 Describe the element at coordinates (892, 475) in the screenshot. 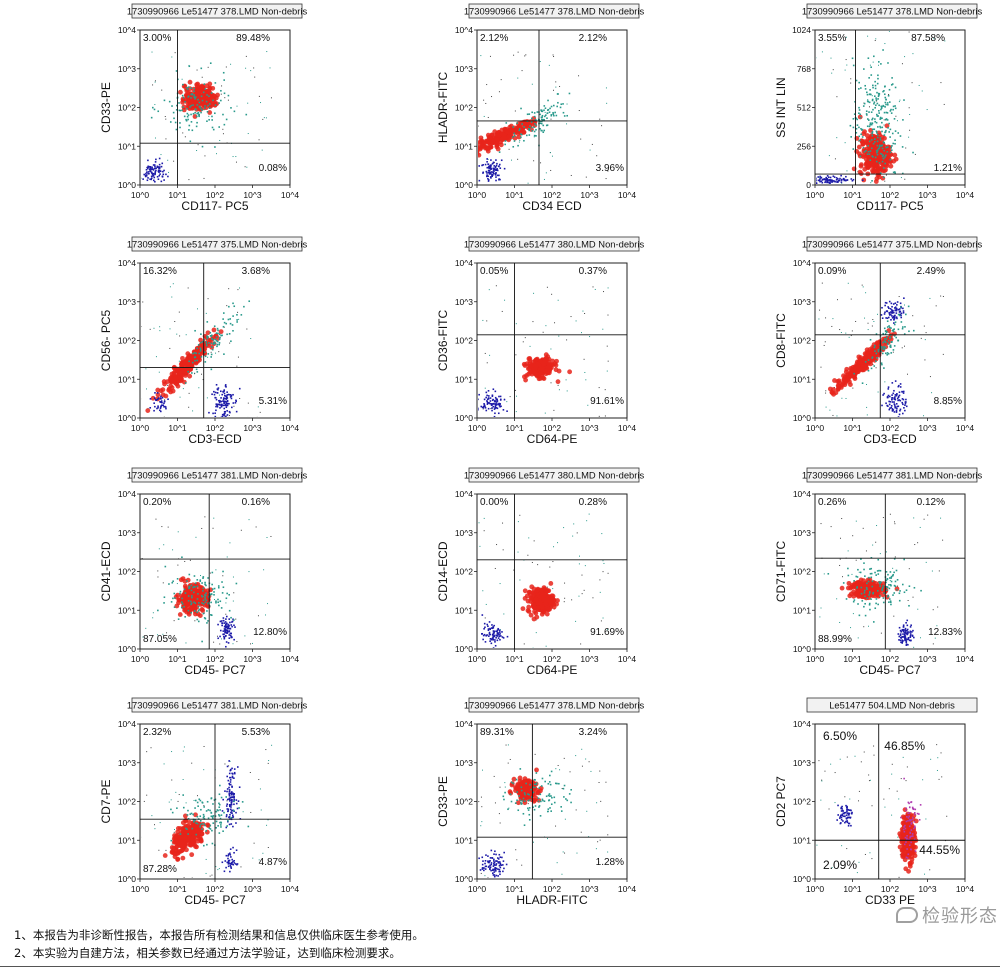

I see `plot-header: 1730990966 Le51477 381.LMD Non-debris` at that location.